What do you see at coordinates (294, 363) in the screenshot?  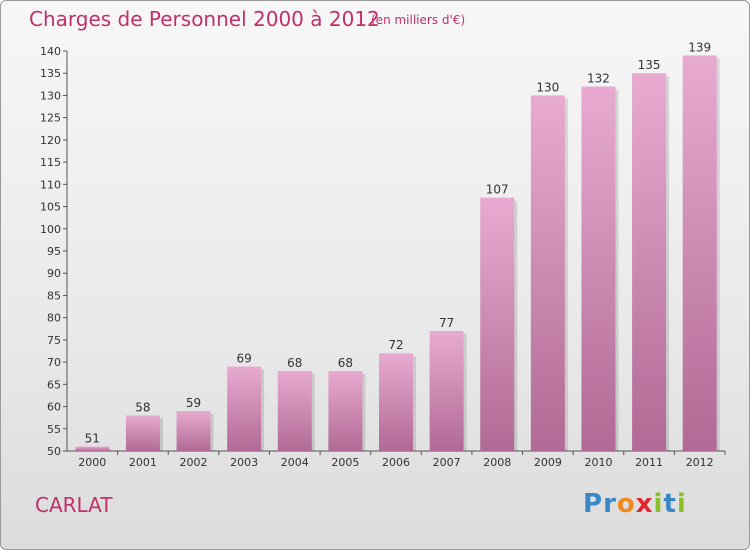 I see `data-label-2004: 68` at bounding box center [294, 363].